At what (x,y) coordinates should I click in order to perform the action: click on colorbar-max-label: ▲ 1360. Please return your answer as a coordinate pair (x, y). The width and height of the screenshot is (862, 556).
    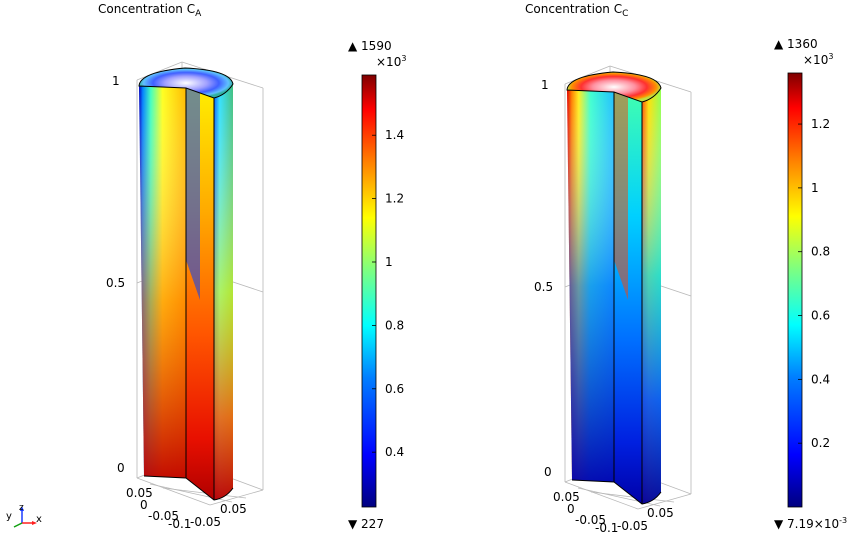
    Looking at the image, I should click on (796, 44).